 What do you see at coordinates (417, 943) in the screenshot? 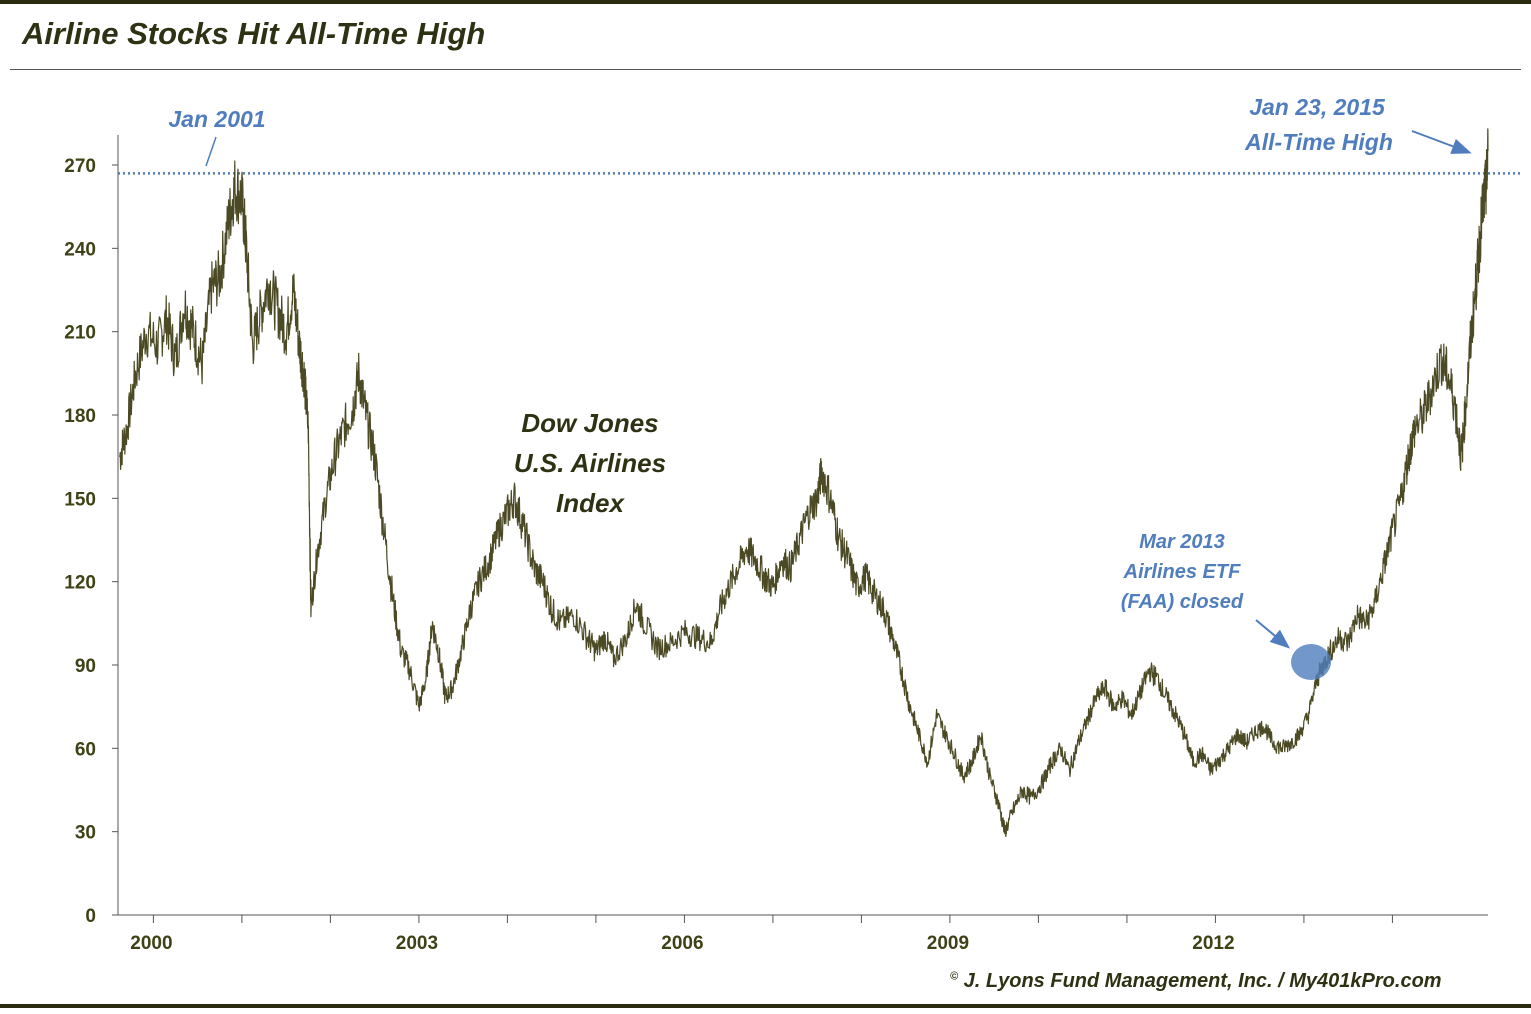
I see `x-tick-label: 2003` at bounding box center [417, 943].